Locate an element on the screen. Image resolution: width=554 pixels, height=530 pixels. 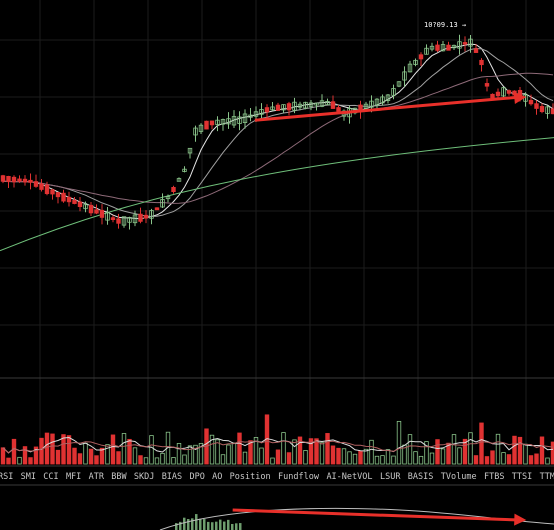
indicator-histogram is located at coordinates (356, 518).